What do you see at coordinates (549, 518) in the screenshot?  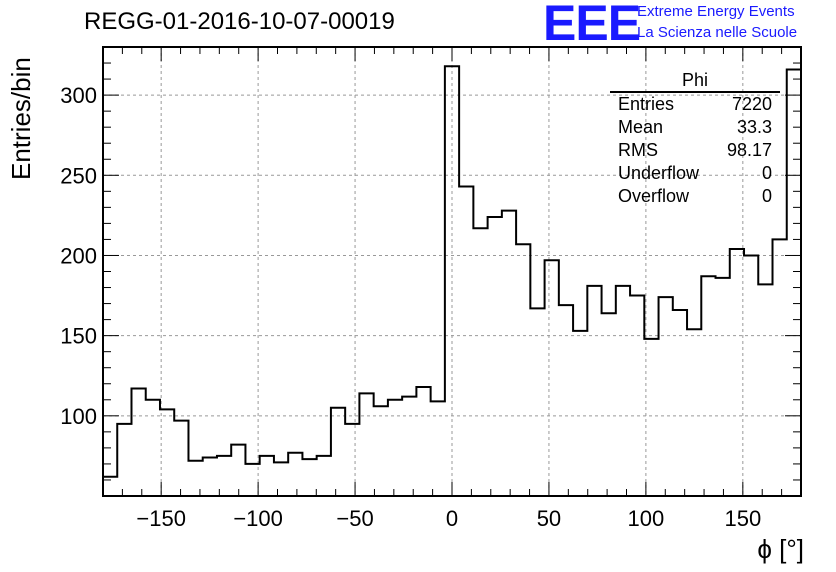 I see `x-tick-label: 50` at bounding box center [549, 518].